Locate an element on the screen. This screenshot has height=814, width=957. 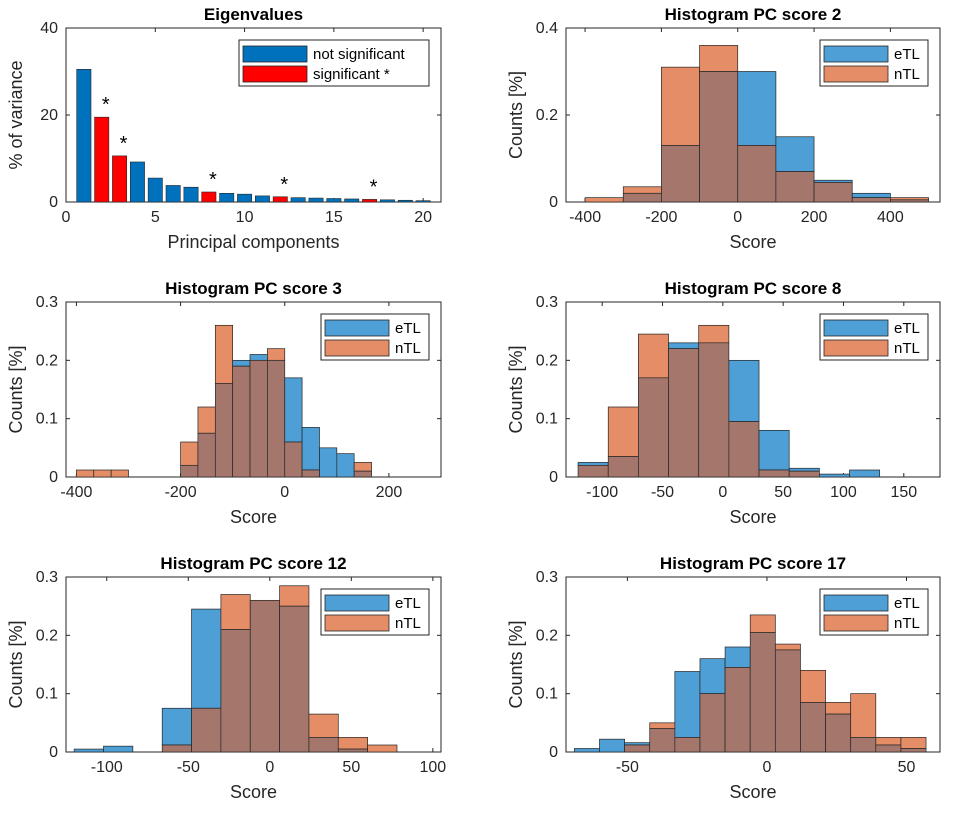
chart-title: Histogram PC score 2 is located at coordinates (753, 14).